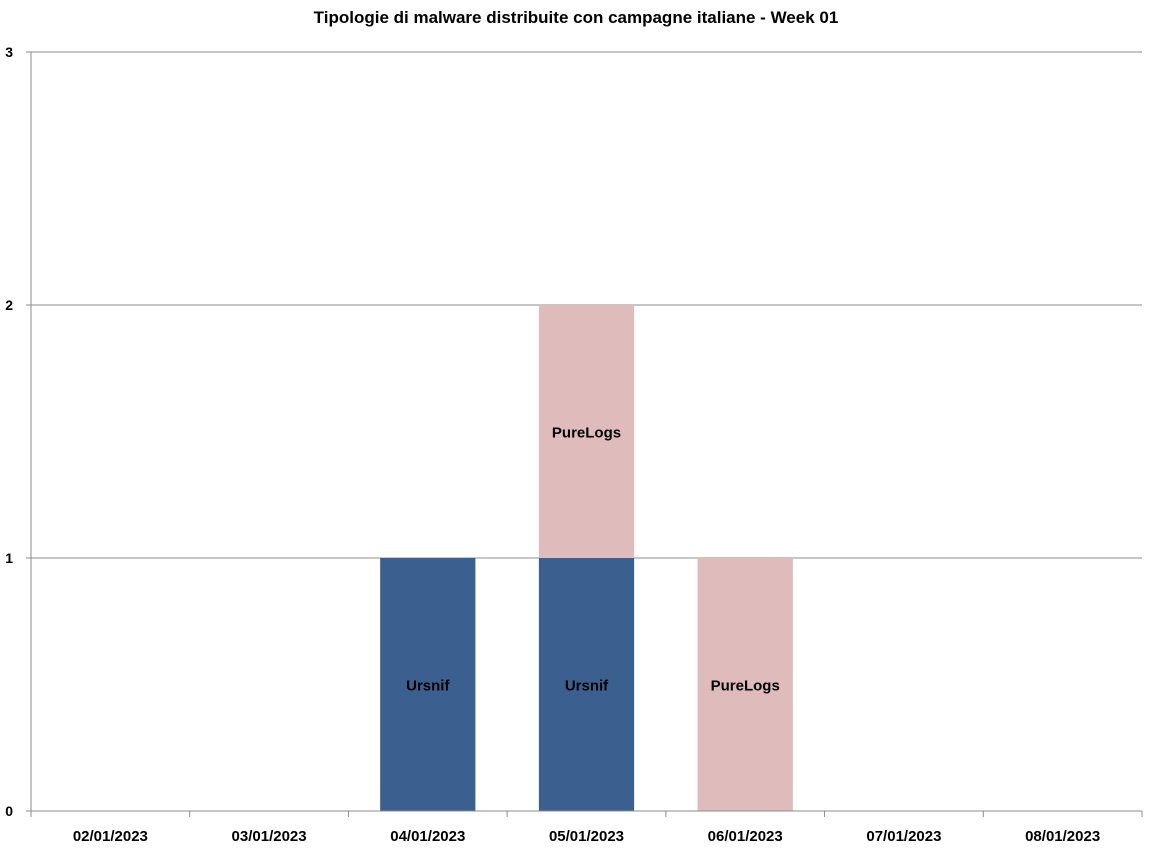  I want to click on x-tick-label: 07/01/2023, so click(903, 836).